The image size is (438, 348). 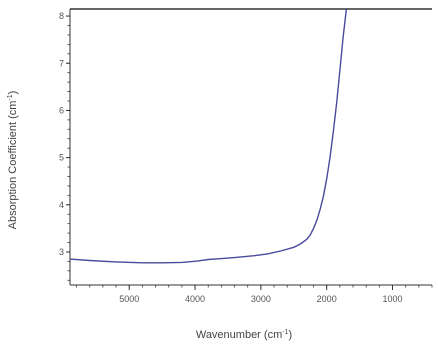 What do you see at coordinates (290, 335) in the screenshot?
I see `x-axis-title-tail: )` at bounding box center [290, 335].